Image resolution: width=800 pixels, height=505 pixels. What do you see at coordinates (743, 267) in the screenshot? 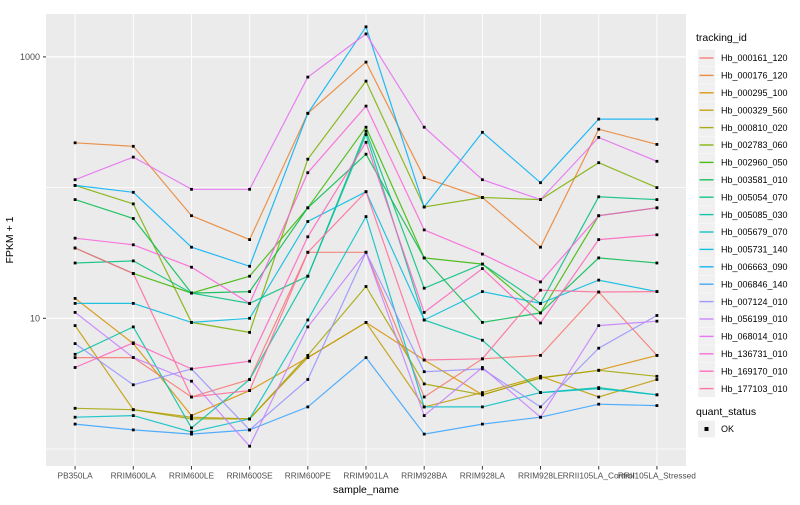
I see `legend-item-Hb_006663_090: Hb_006663_090` at bounding box center [743, 267].